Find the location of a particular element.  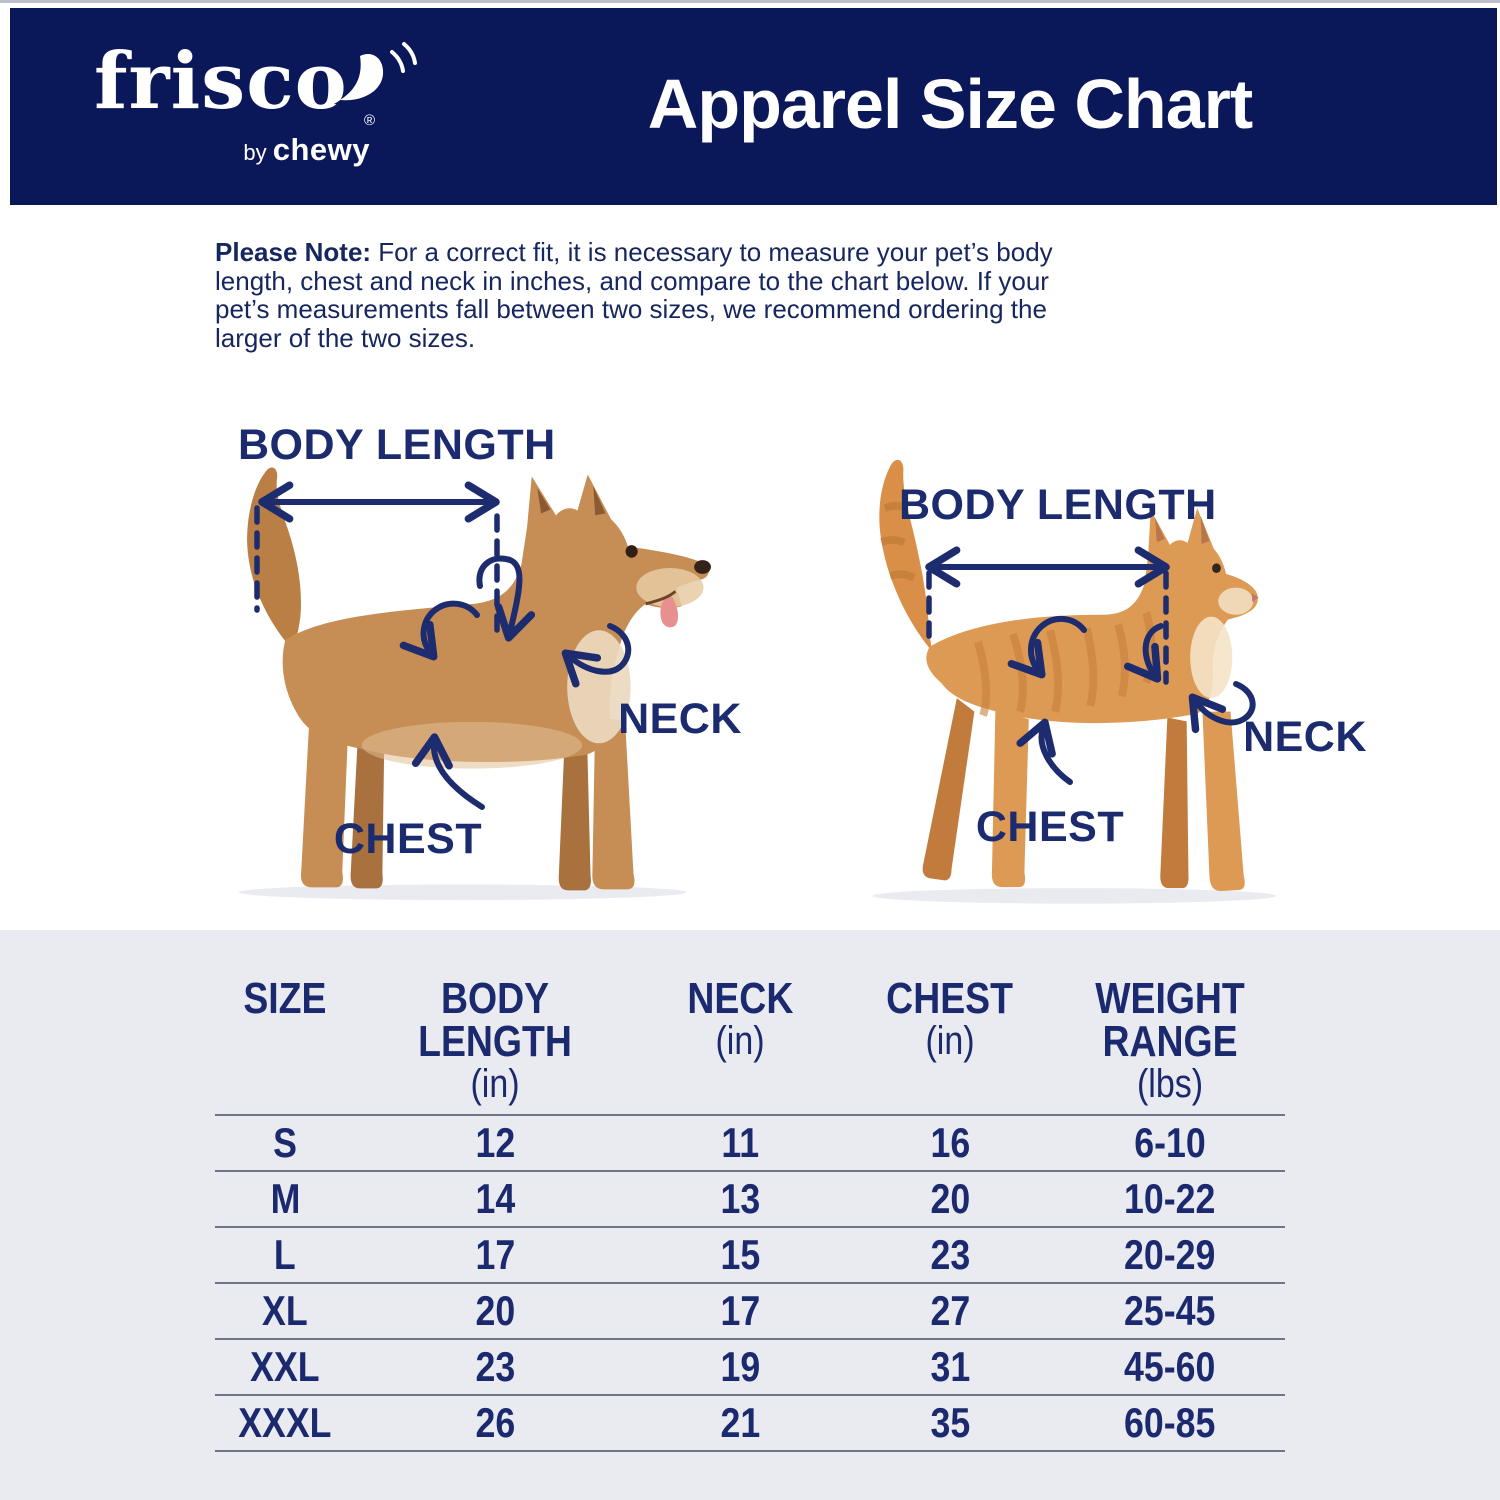

neck-cell: 13 is located at coordinates (740, 1198).